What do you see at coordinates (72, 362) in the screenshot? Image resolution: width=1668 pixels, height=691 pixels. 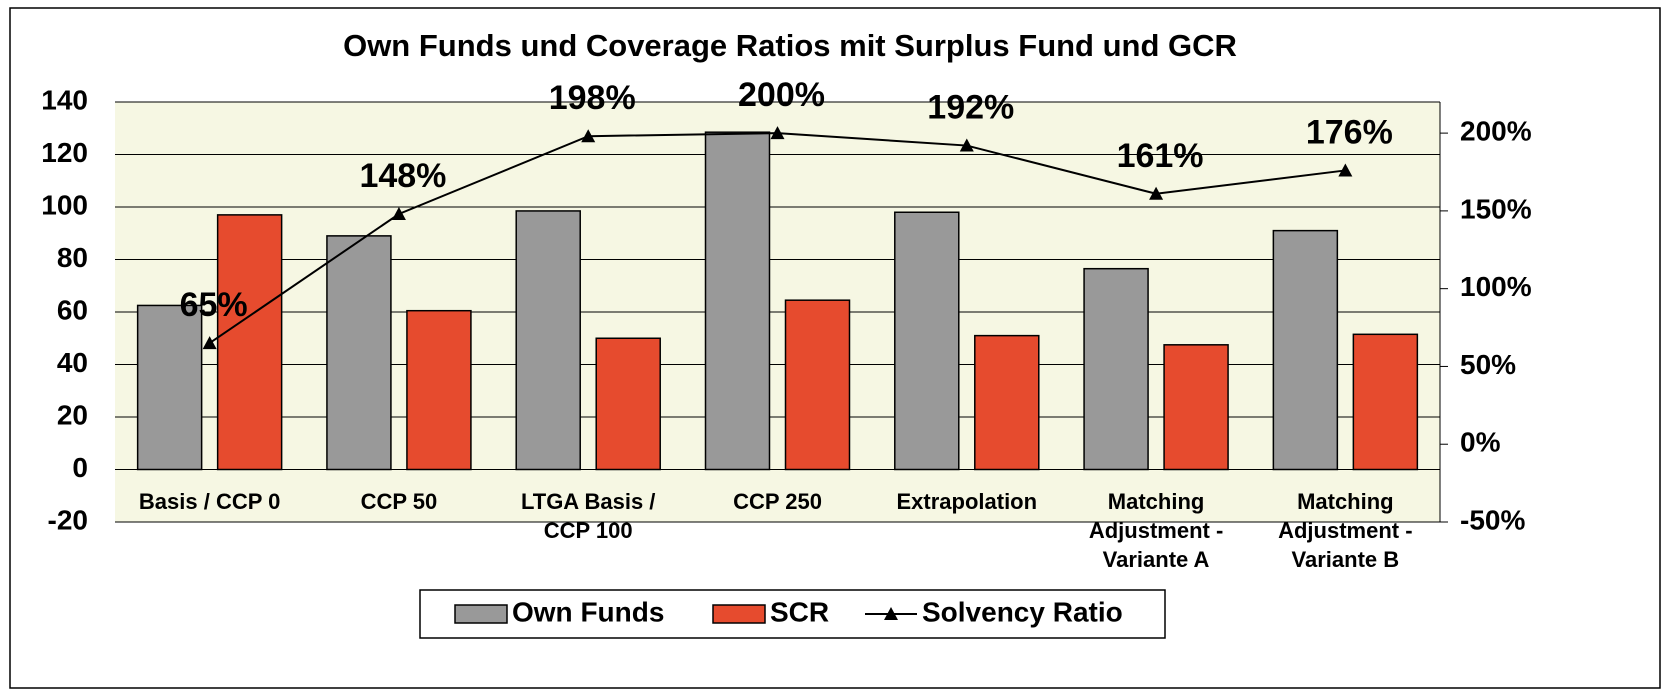 I see `y-tick-label: 40` at bounding box center [72, 362].